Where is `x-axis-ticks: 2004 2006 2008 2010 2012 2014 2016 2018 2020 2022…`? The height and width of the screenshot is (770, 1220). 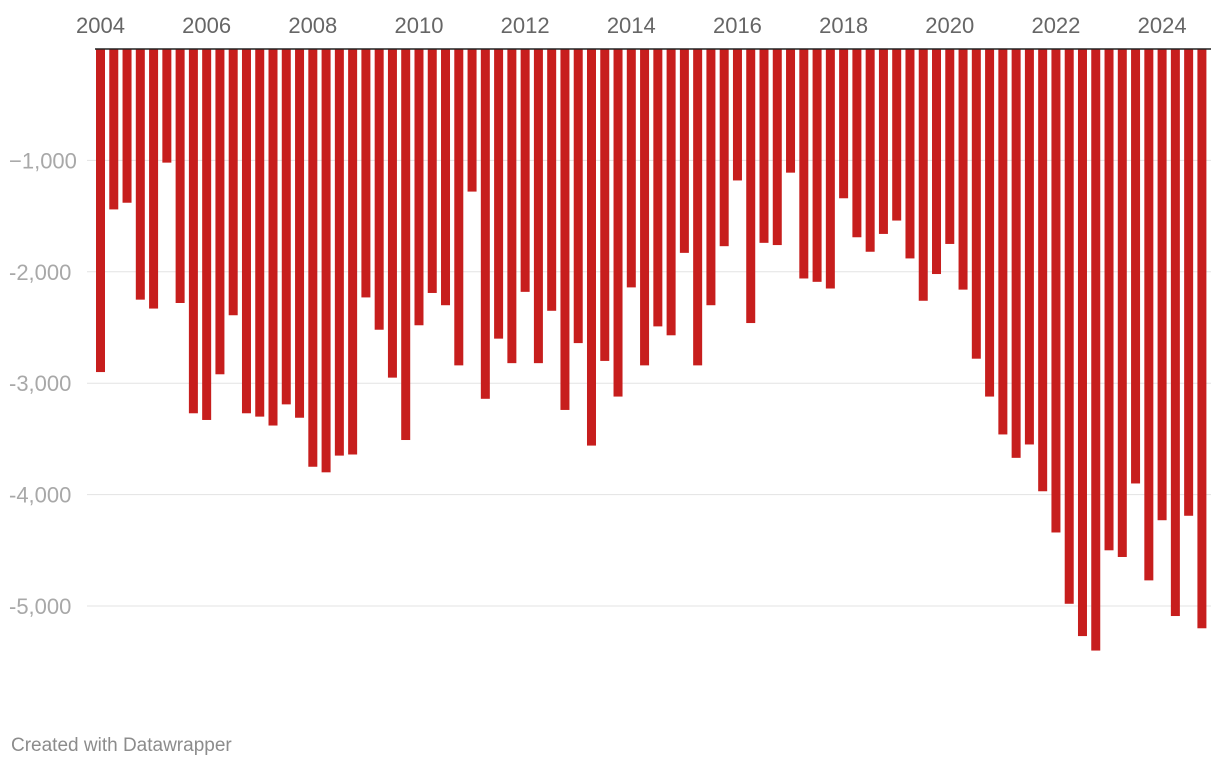
x-axis-ticks: 2004 2006 2008 2010 2012 2014 2016 2018 2020 2022… is located at coordinates (631, 25).